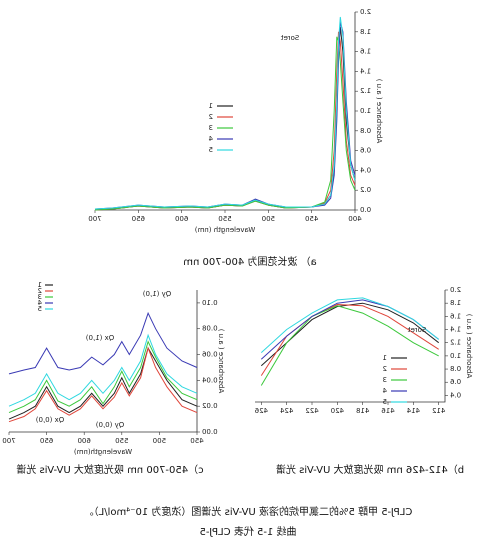  I want to click on x-tick-label: 422, so click(311, 411).